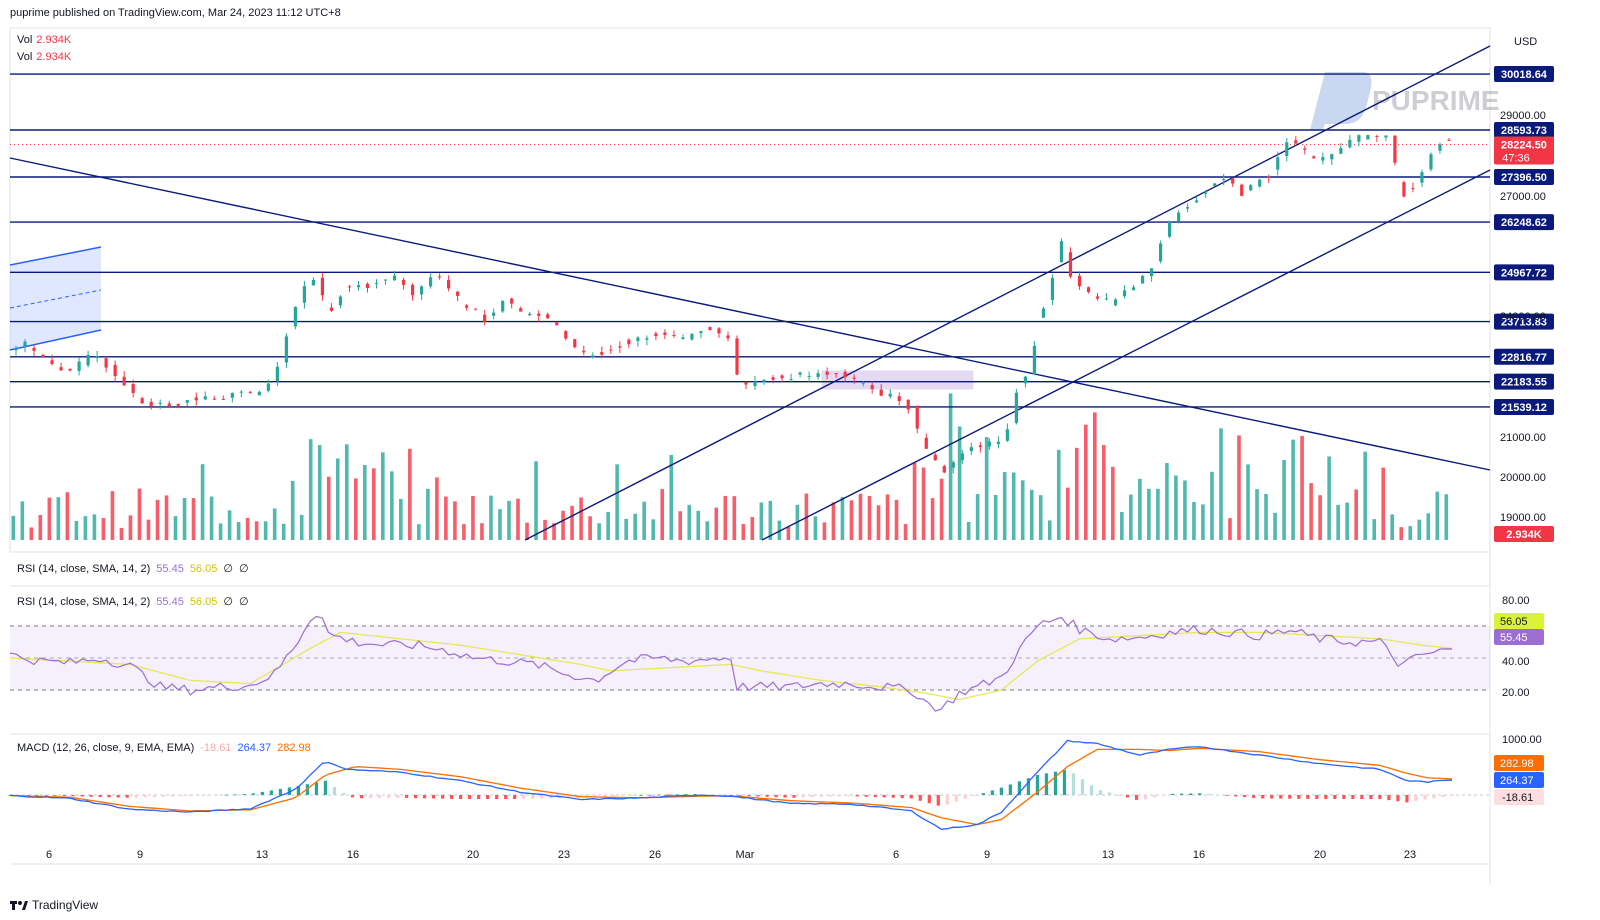 This screenshot has width=1600, height=920. What do you see at coordinates (1525, 42) in the screenshot?
I see `currency-label: USD` at bounding box center [1525, 42].